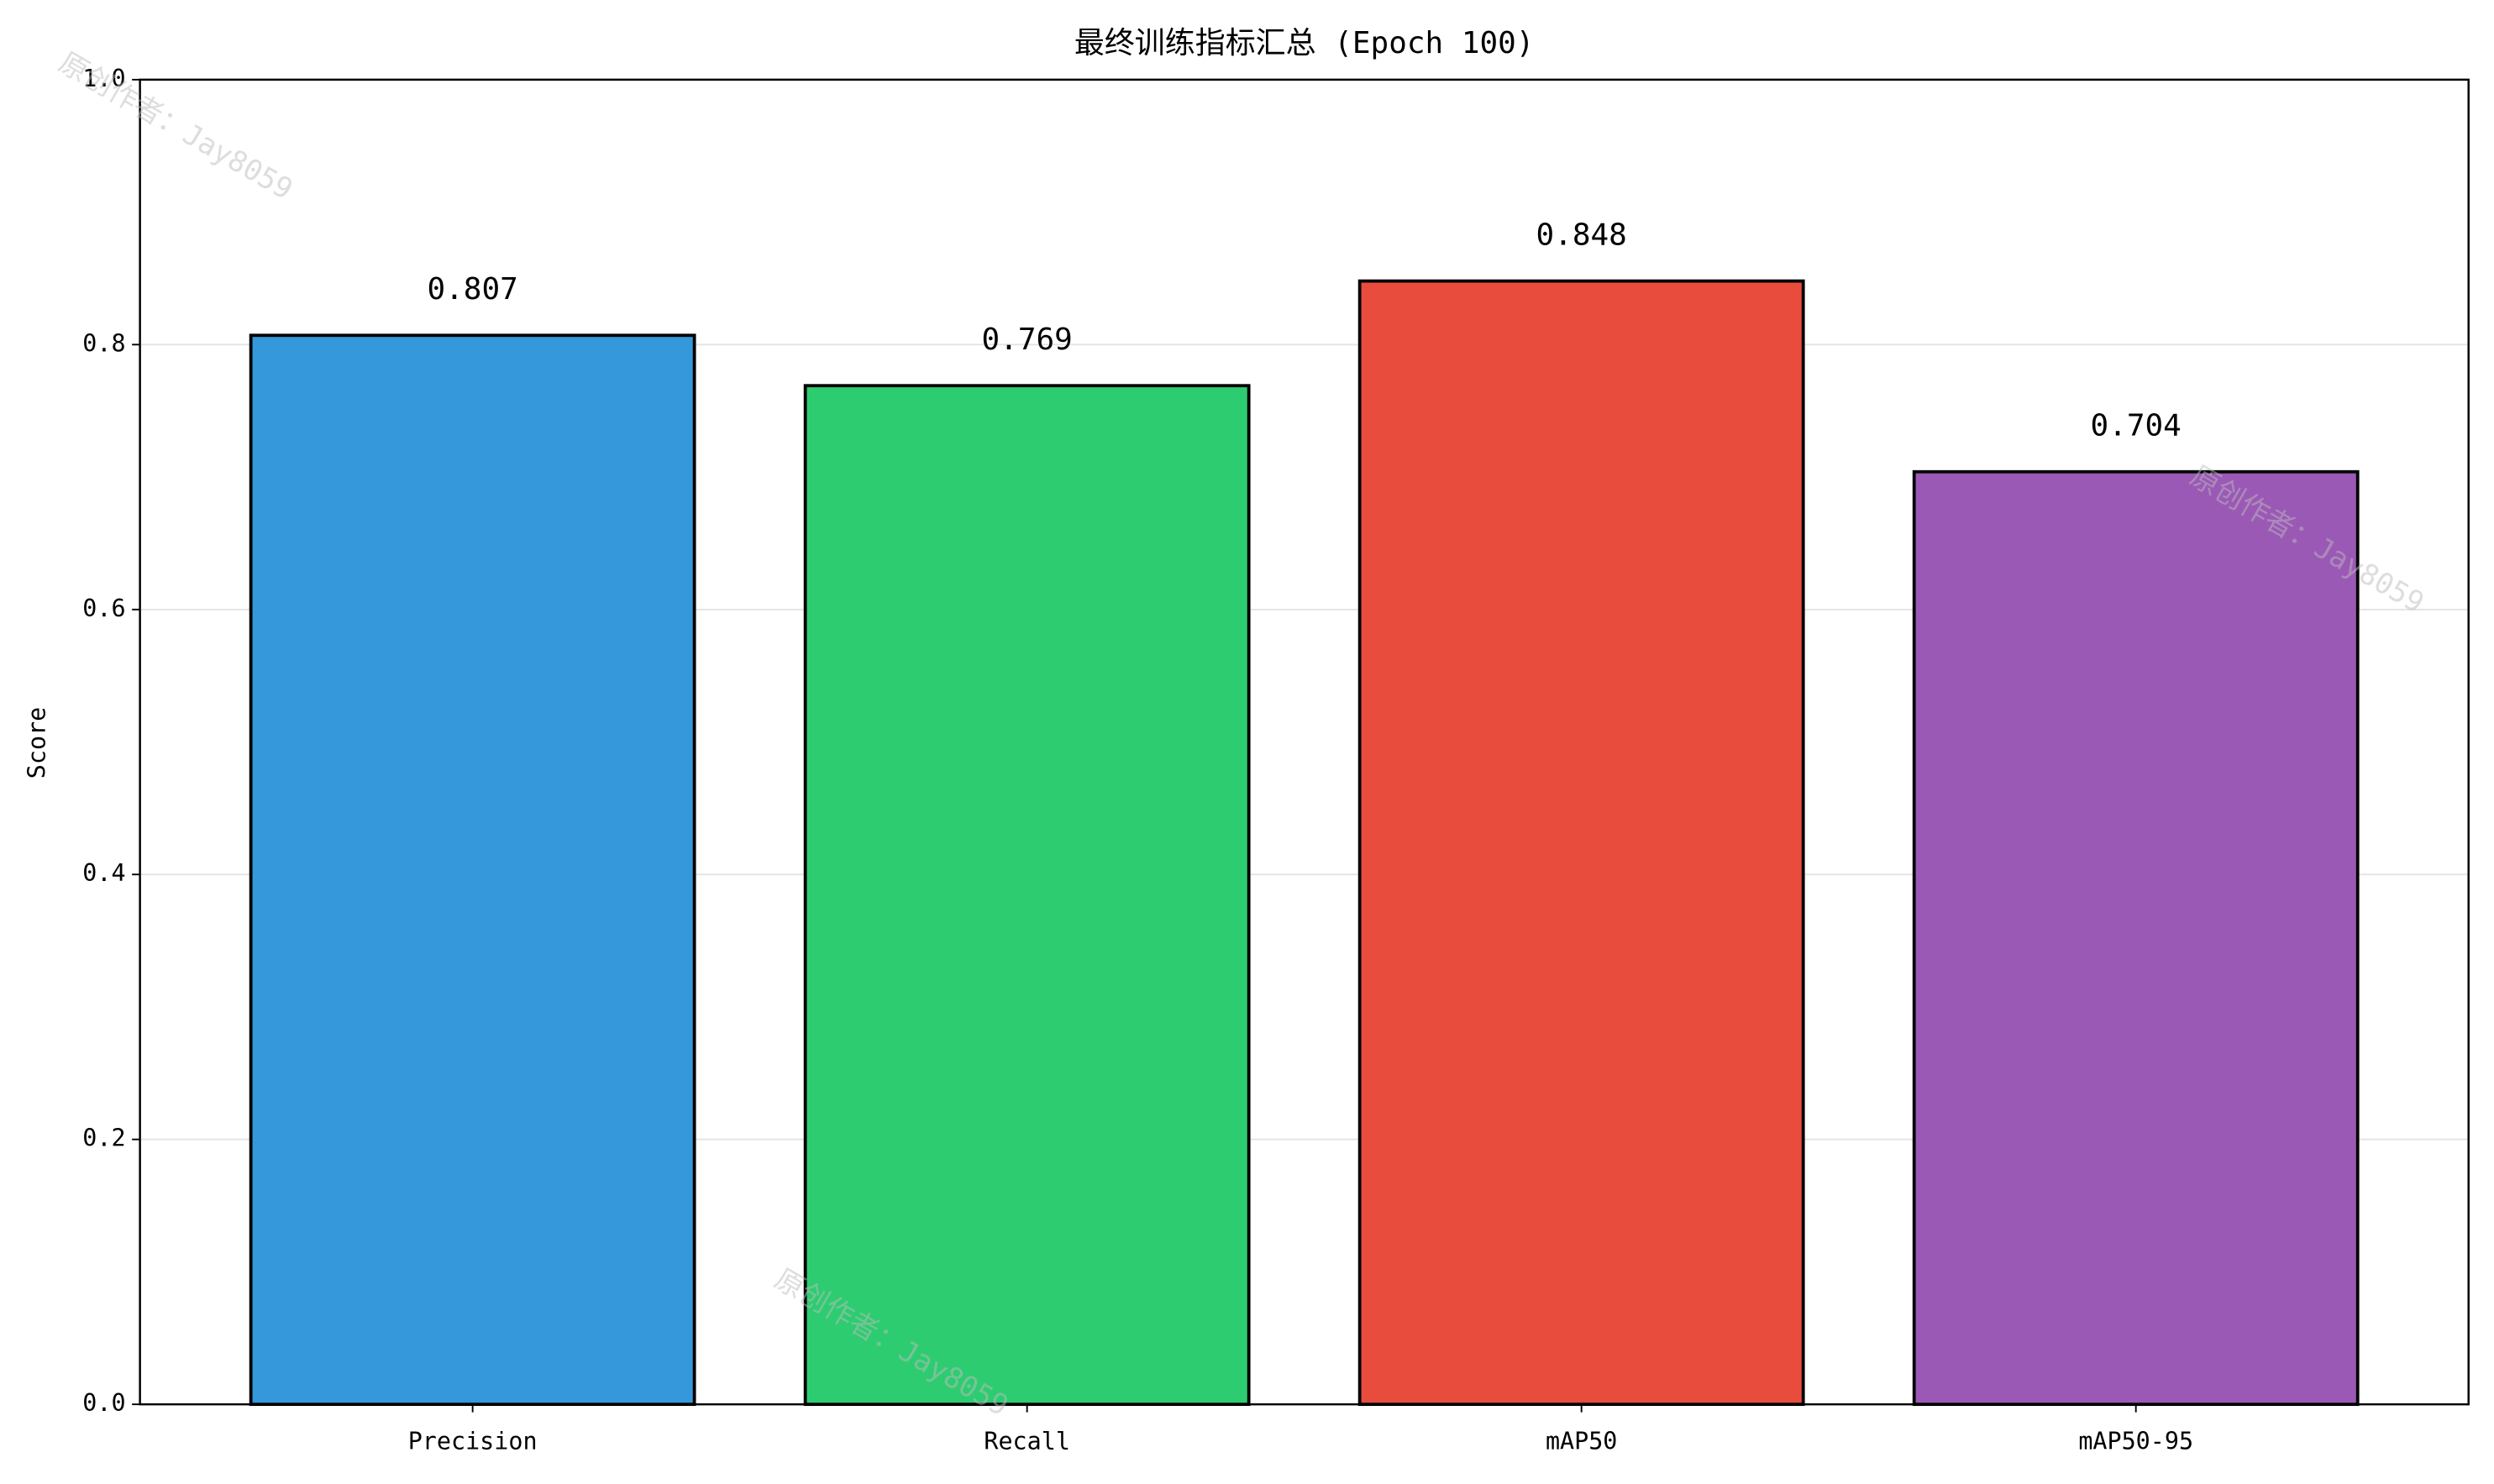 This screenshot has width=2494, height=1484. Describe the element at coordinates (2136, 1442) in the screenshot. I see `x-tick-label: mAP50-95` at that location.